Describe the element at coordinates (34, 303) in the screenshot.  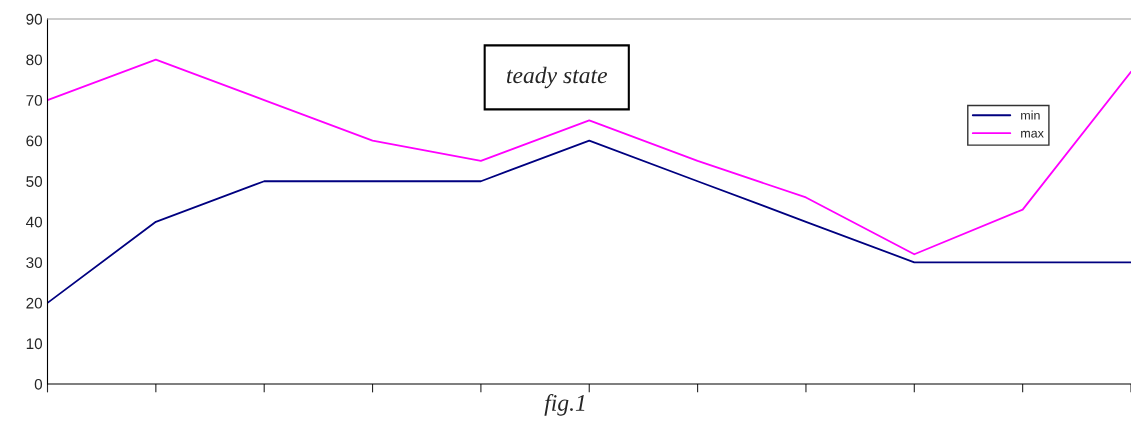
I see `y-tick-label: 20` at that location.